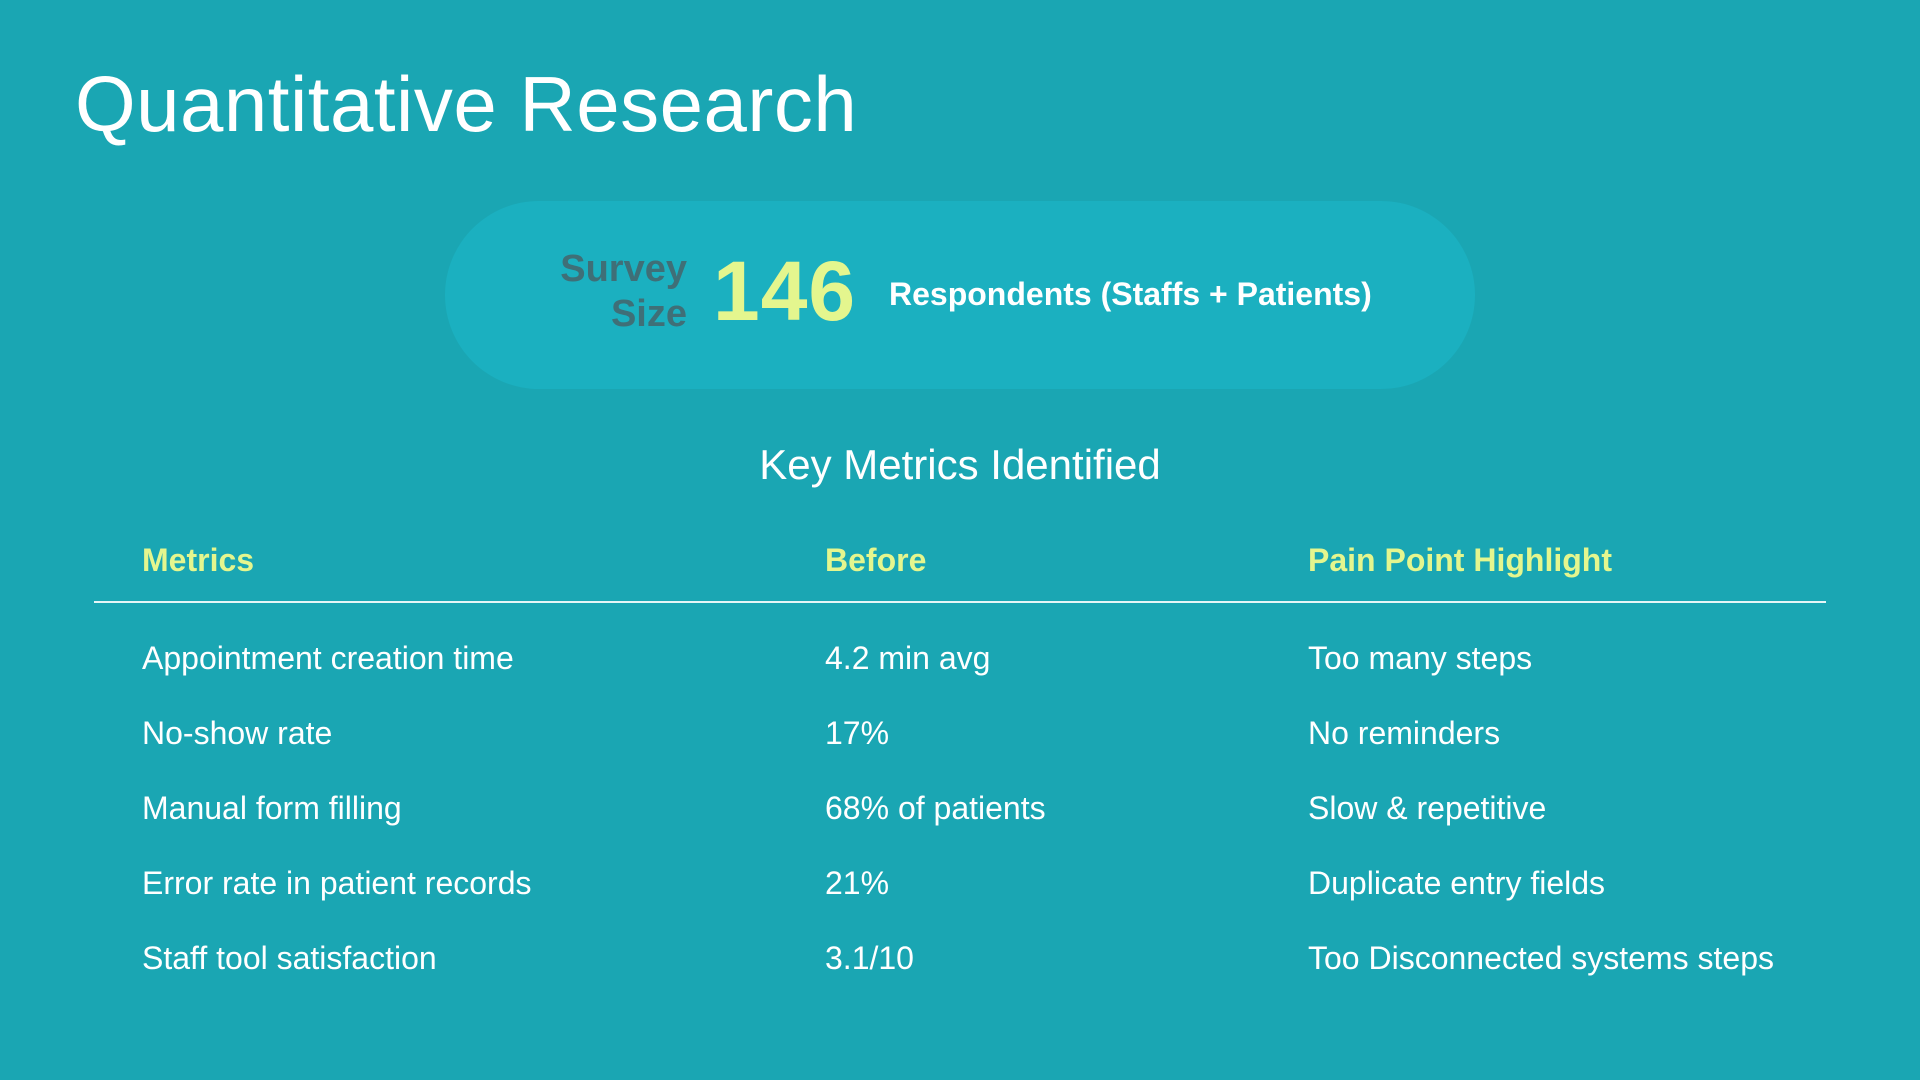  What do you see at coordinates (960, 733) in the screenshot?
I see `table-row: No-show rate 17% No reminders` at bounding box center [960, 733].